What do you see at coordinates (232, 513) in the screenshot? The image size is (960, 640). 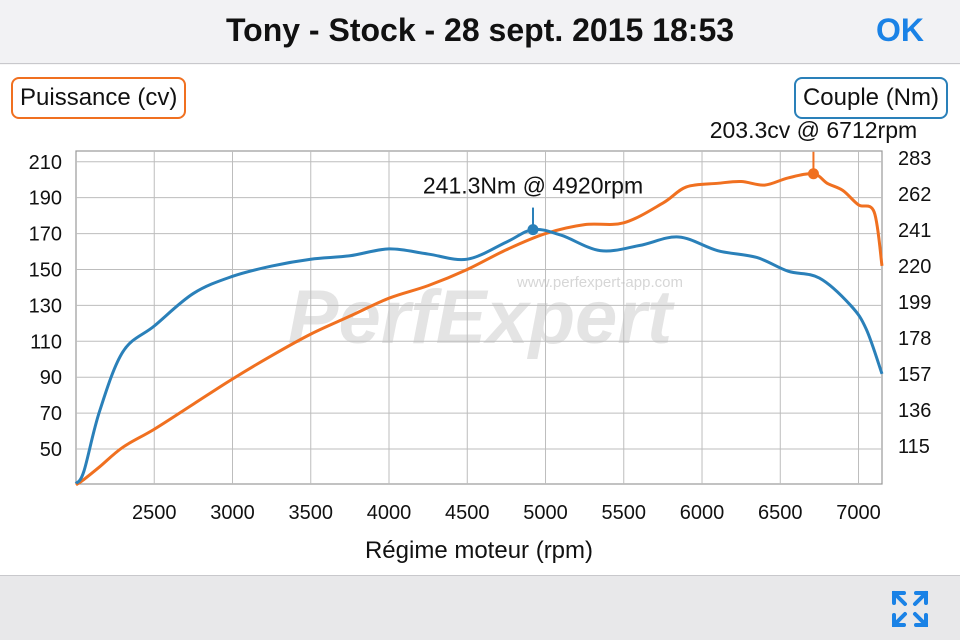 I see `x-tick-label: 3000` at bounding box center [232, 513].